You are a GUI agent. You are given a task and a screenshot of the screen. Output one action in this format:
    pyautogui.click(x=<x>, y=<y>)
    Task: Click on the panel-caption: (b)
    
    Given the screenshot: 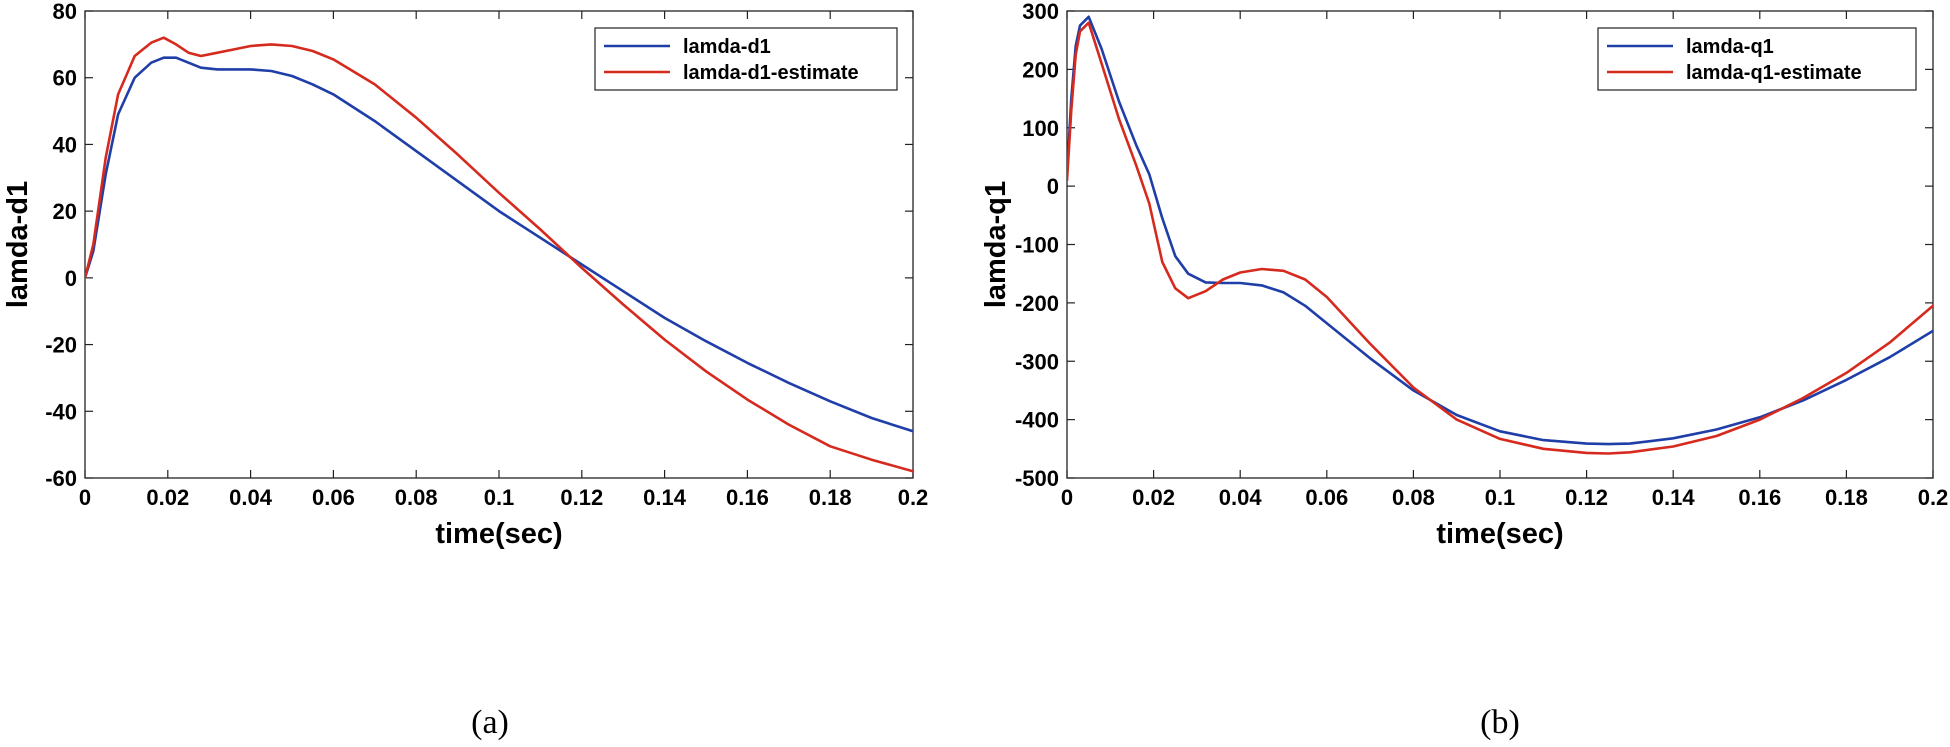 What is the action you would take?
    pyautogui.click(x=1500, y=722)
    